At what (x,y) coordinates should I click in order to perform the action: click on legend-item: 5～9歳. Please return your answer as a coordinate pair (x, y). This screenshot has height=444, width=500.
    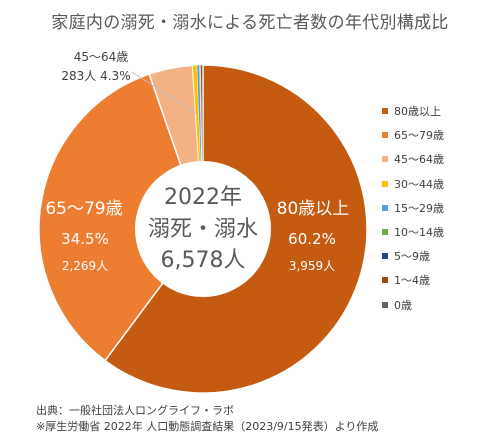
    Looking at the image, I should click on (413, 256).